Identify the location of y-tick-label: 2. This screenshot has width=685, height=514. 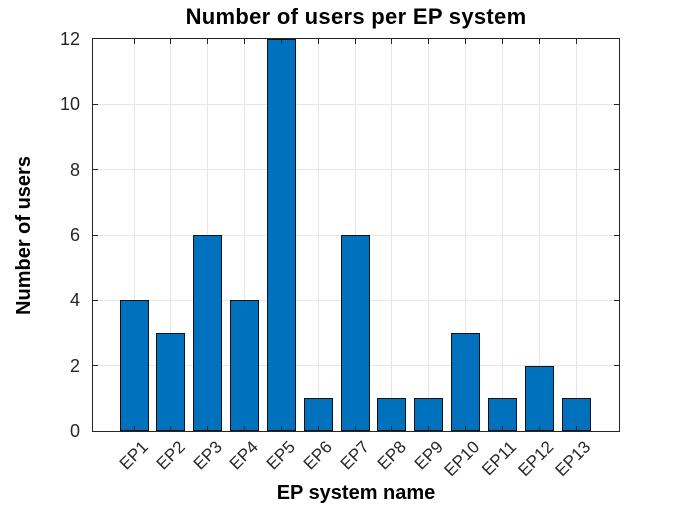
(74, 365).